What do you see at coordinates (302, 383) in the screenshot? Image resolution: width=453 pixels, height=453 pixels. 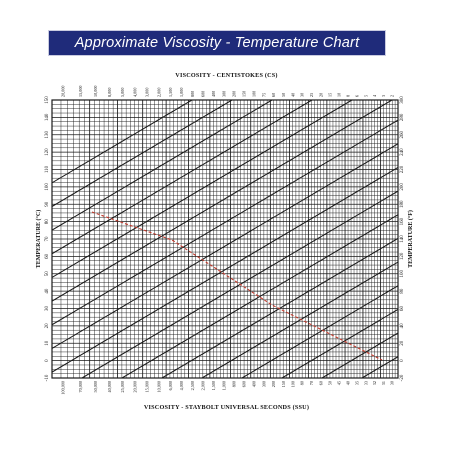 I see `ssu-tick-label: 80` at bounding box center [302, 383].